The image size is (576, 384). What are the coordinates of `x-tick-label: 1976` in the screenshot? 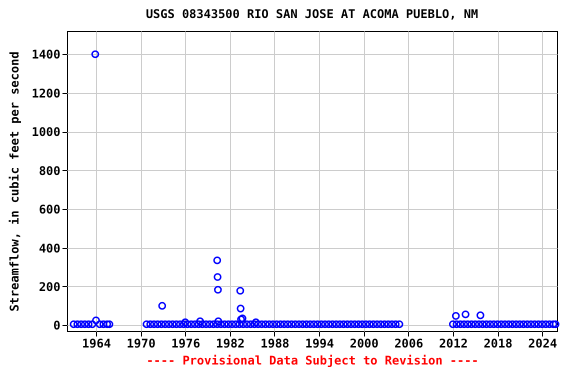 It's located at (185, 343).